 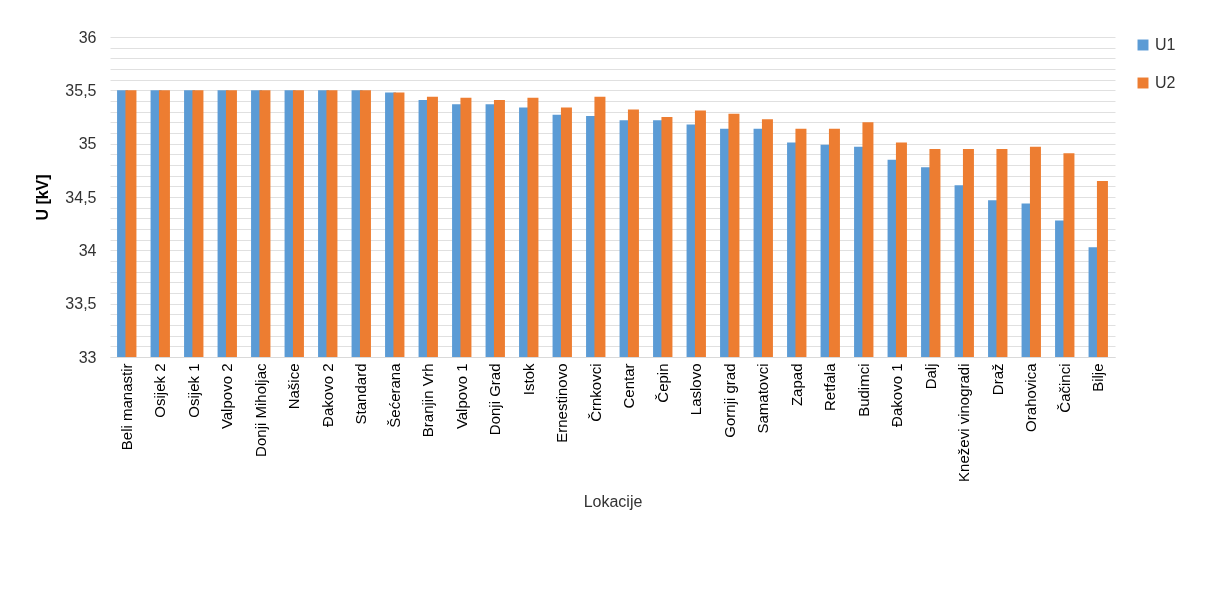 I want to click on x-tick-label: Bilje, so click(x=1098, y=377).